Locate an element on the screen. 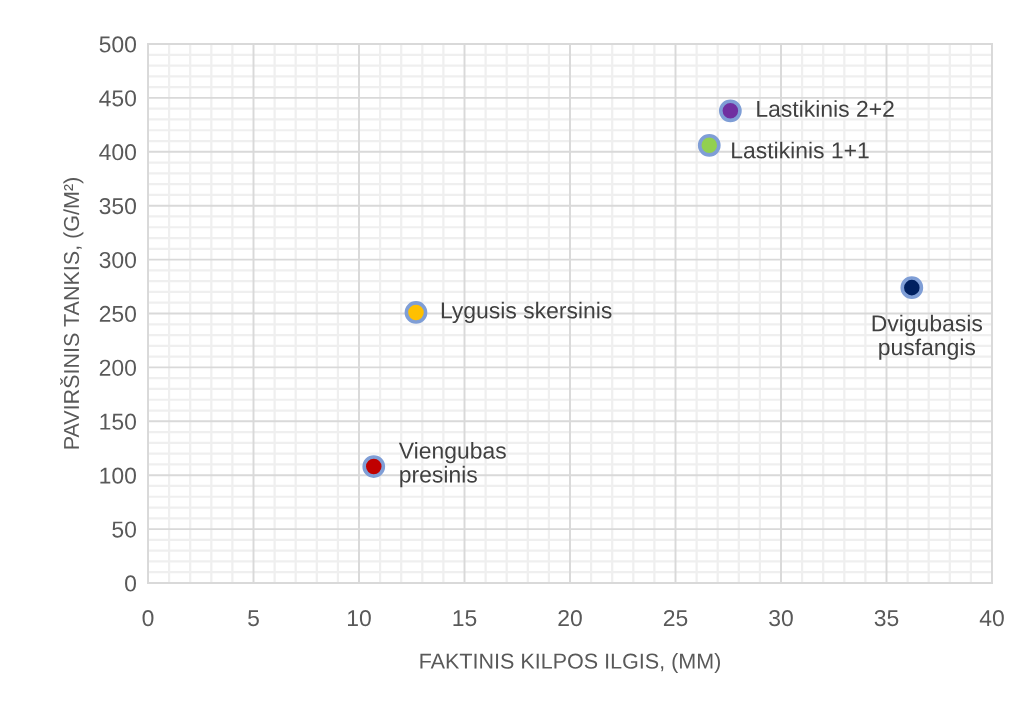 The width and height of the screenshot is (1023, 711). x-tick-label: 5 is located at coordinates (253, 618).